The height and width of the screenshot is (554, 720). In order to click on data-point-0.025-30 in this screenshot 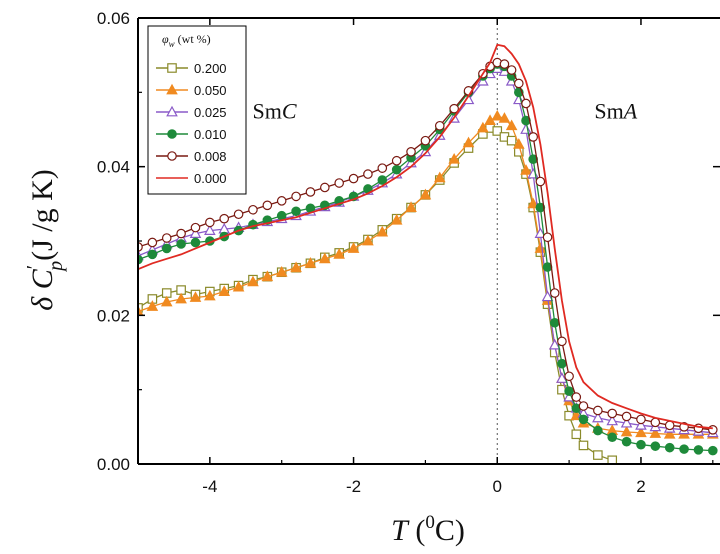, I will do `click(526, 128)`.